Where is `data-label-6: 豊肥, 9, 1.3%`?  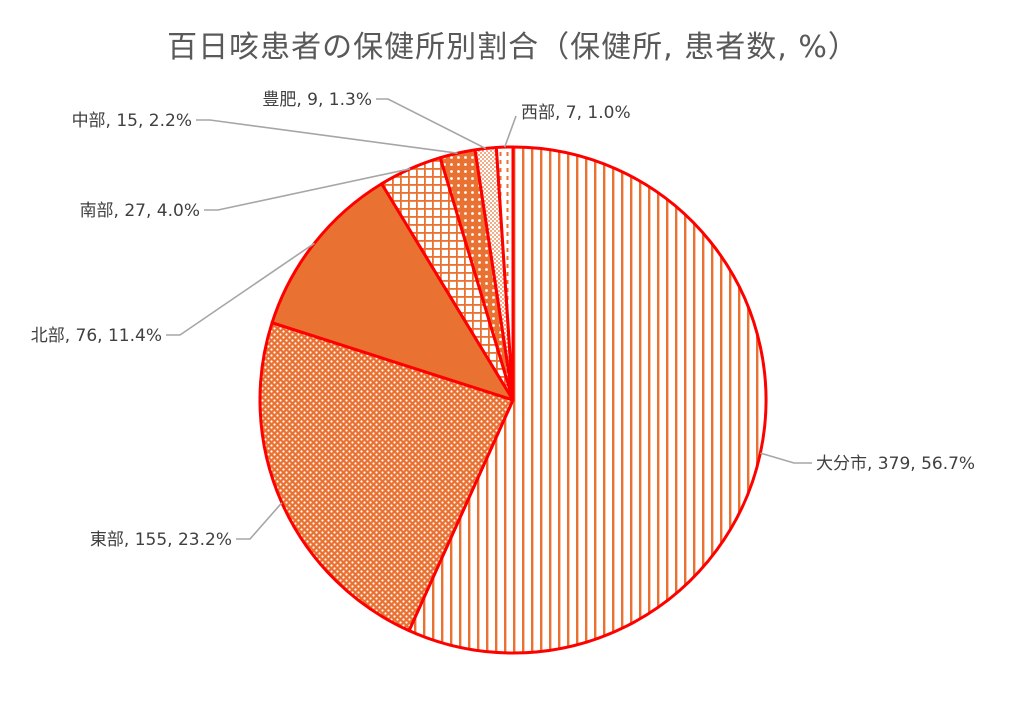
data-label-6: 豊肥, 9, 1.3% is located at coordinates (317, 100).